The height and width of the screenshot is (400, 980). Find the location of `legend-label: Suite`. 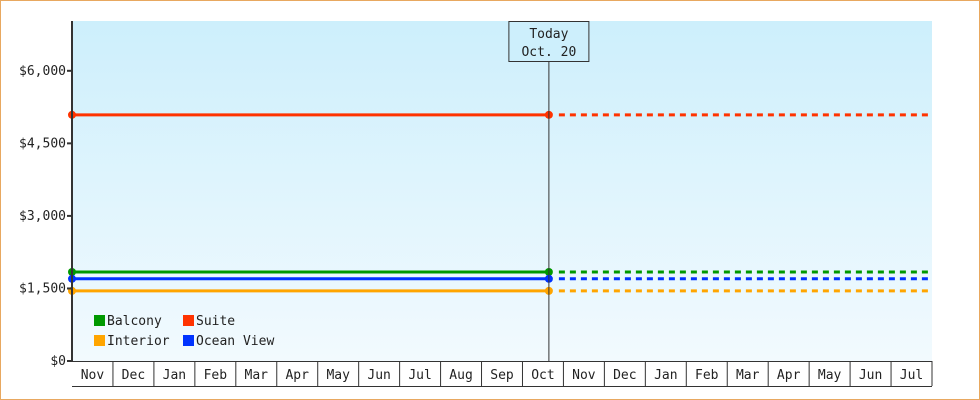

legend-label: Suite is located at coordinates (215, 321).